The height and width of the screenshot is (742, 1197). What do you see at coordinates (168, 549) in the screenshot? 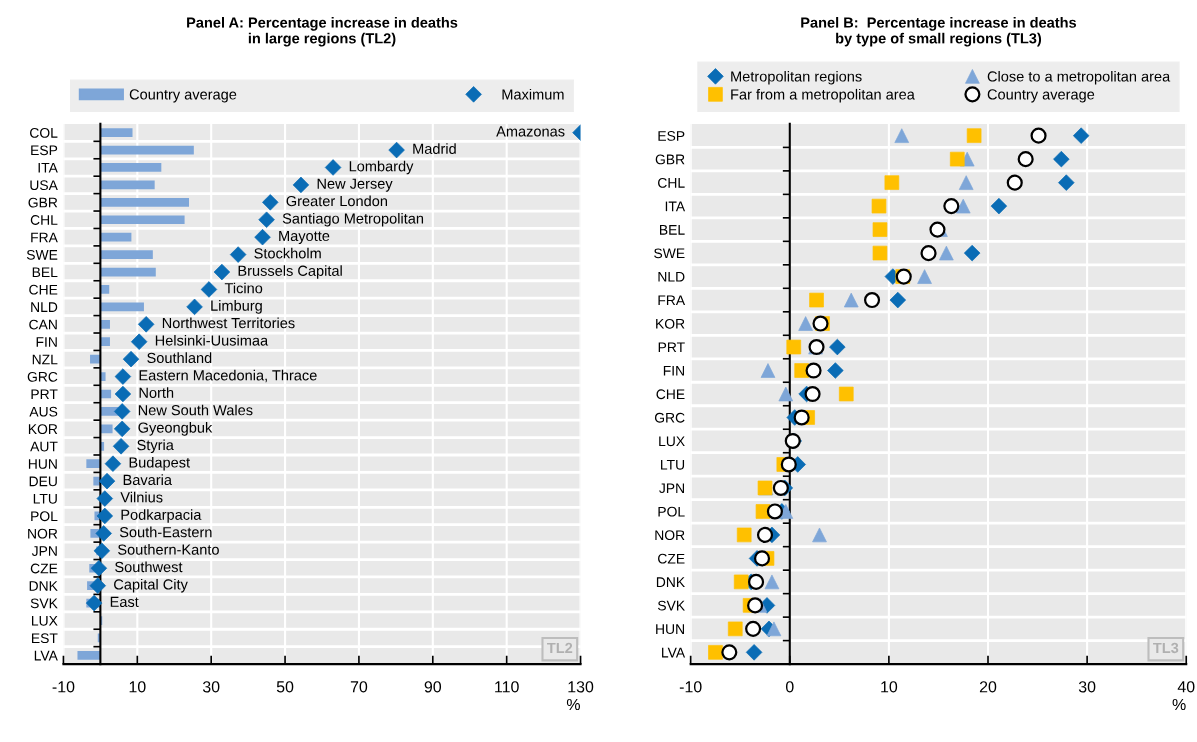
I see `data-label: Southern-Kanto` at bounding box center [168, 549].